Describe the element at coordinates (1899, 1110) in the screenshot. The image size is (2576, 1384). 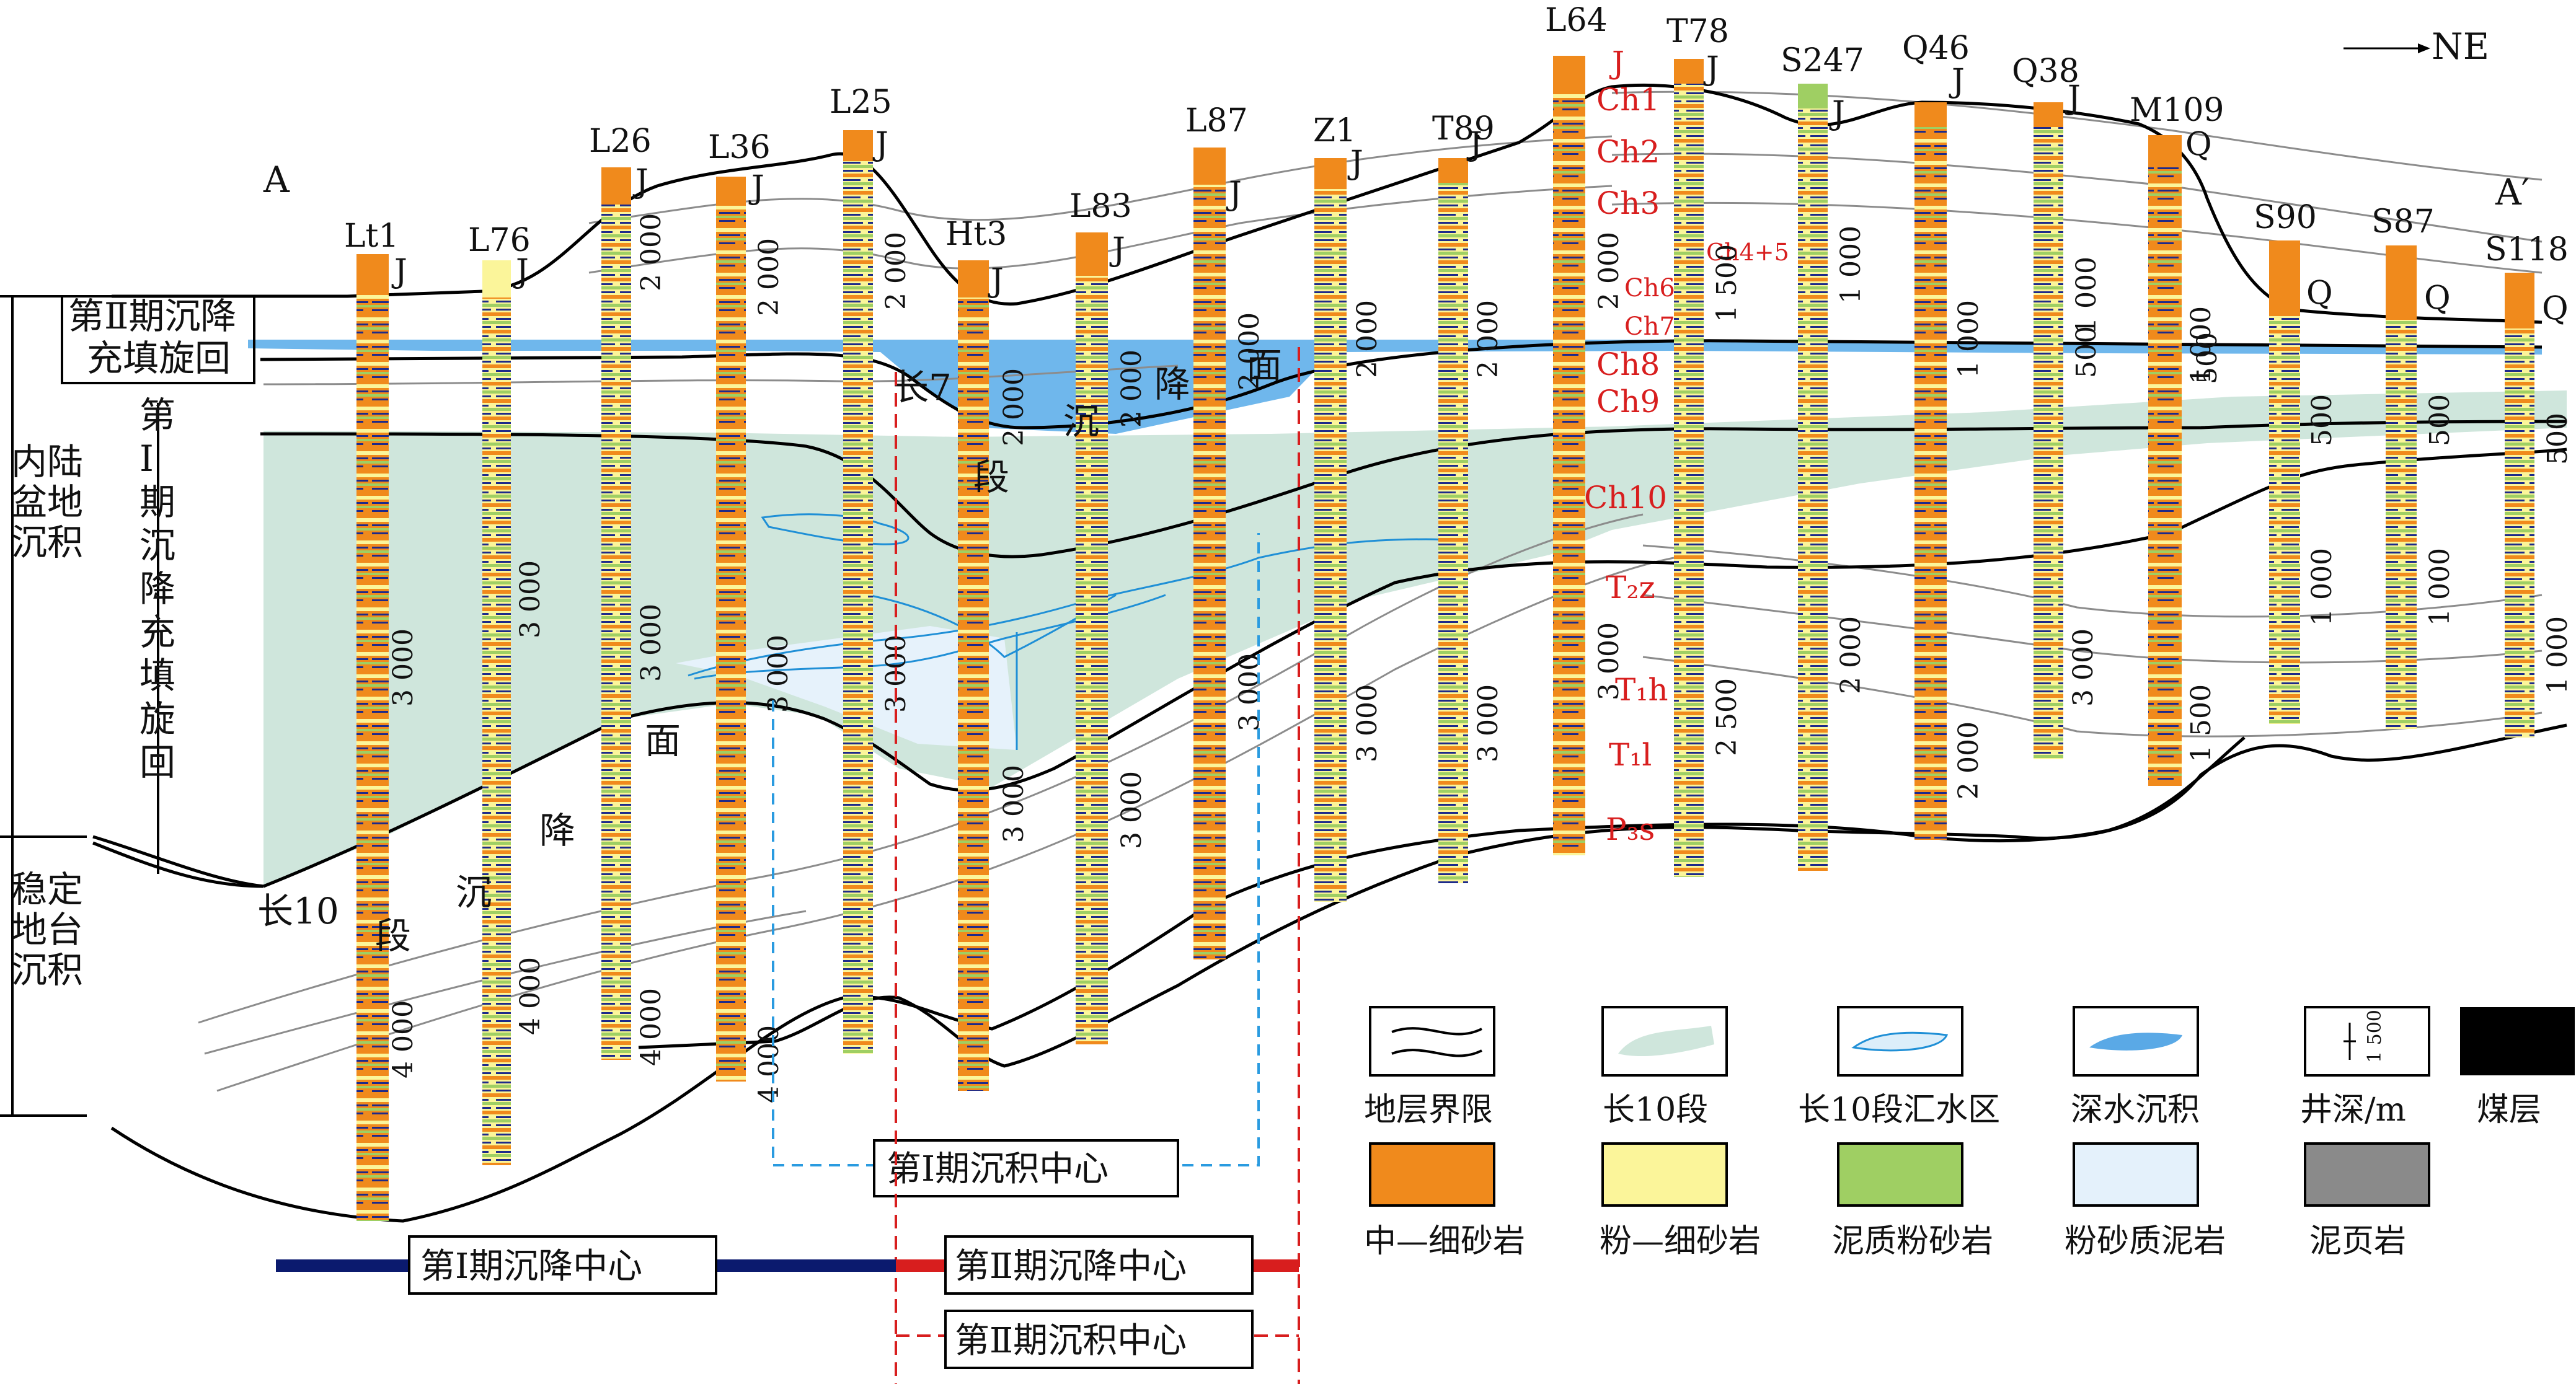
I see `svg-text: 长10段汇水区` at that location.